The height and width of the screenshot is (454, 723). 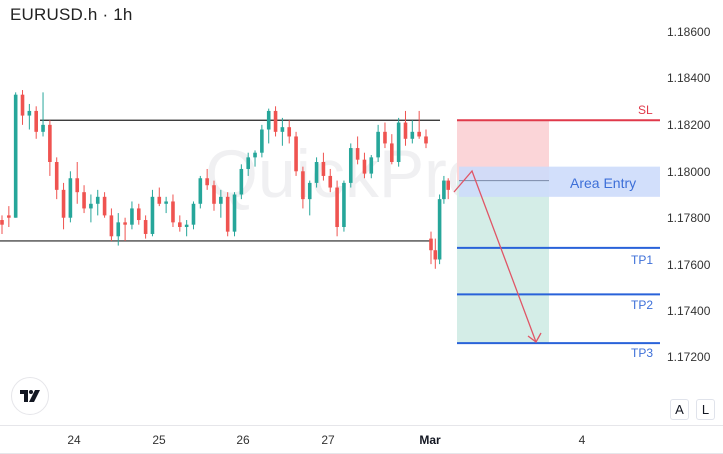 What do you see at coordinates (642, 353) in the screenshot?
I see `tp3-label: TP3` at bounding box center [642, 353].